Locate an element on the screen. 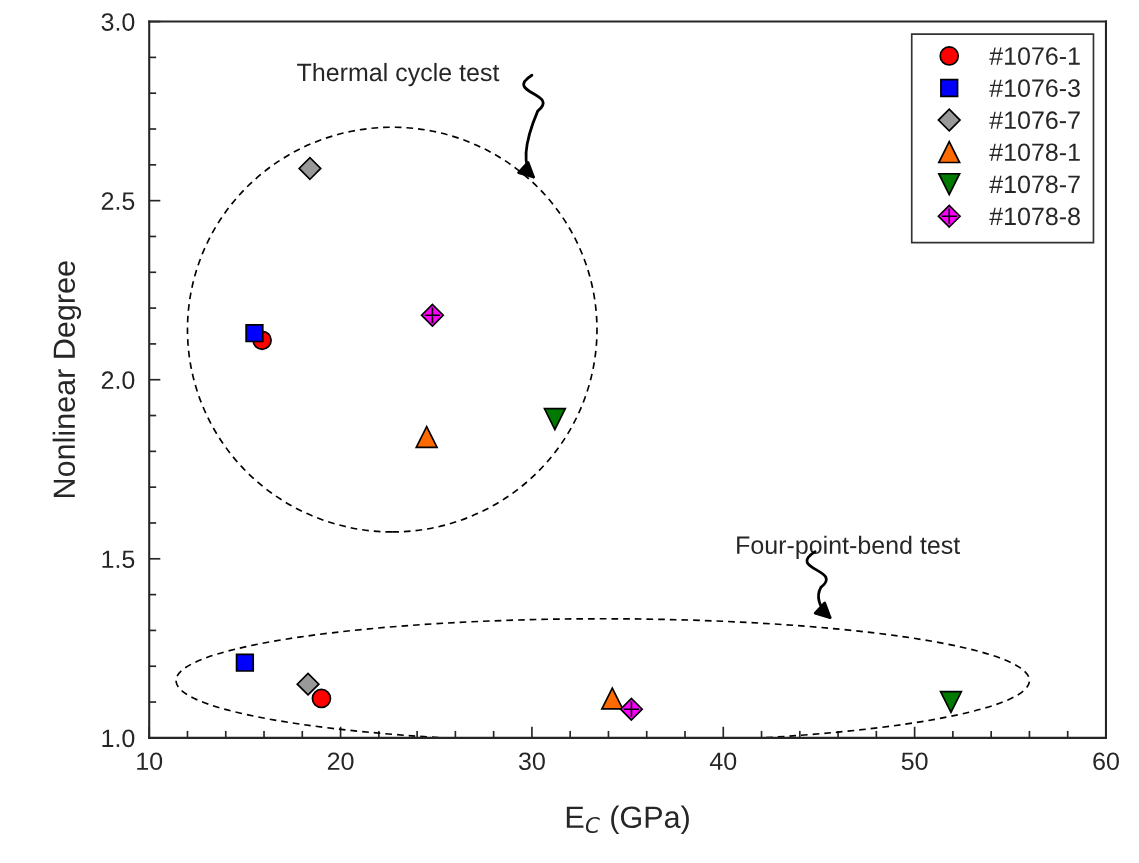 The width and height of the screenshot is (1139, 863). x-tick-label: 40 is located at coordinates (723, 761).